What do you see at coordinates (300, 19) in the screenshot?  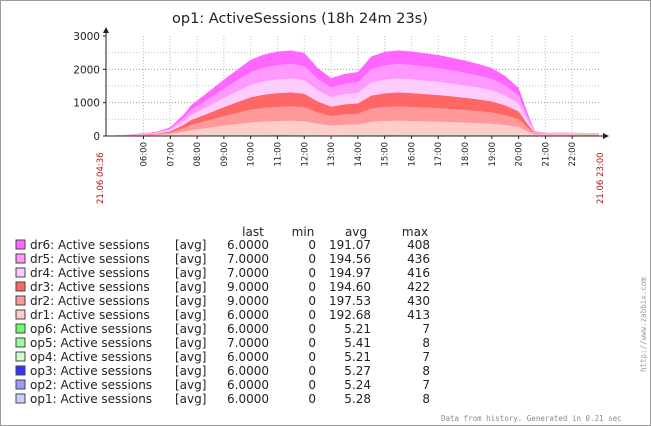 I see `chart-title: op1: ActiveSessions (18h 24m 23s)` at bounding box center [300, 19].